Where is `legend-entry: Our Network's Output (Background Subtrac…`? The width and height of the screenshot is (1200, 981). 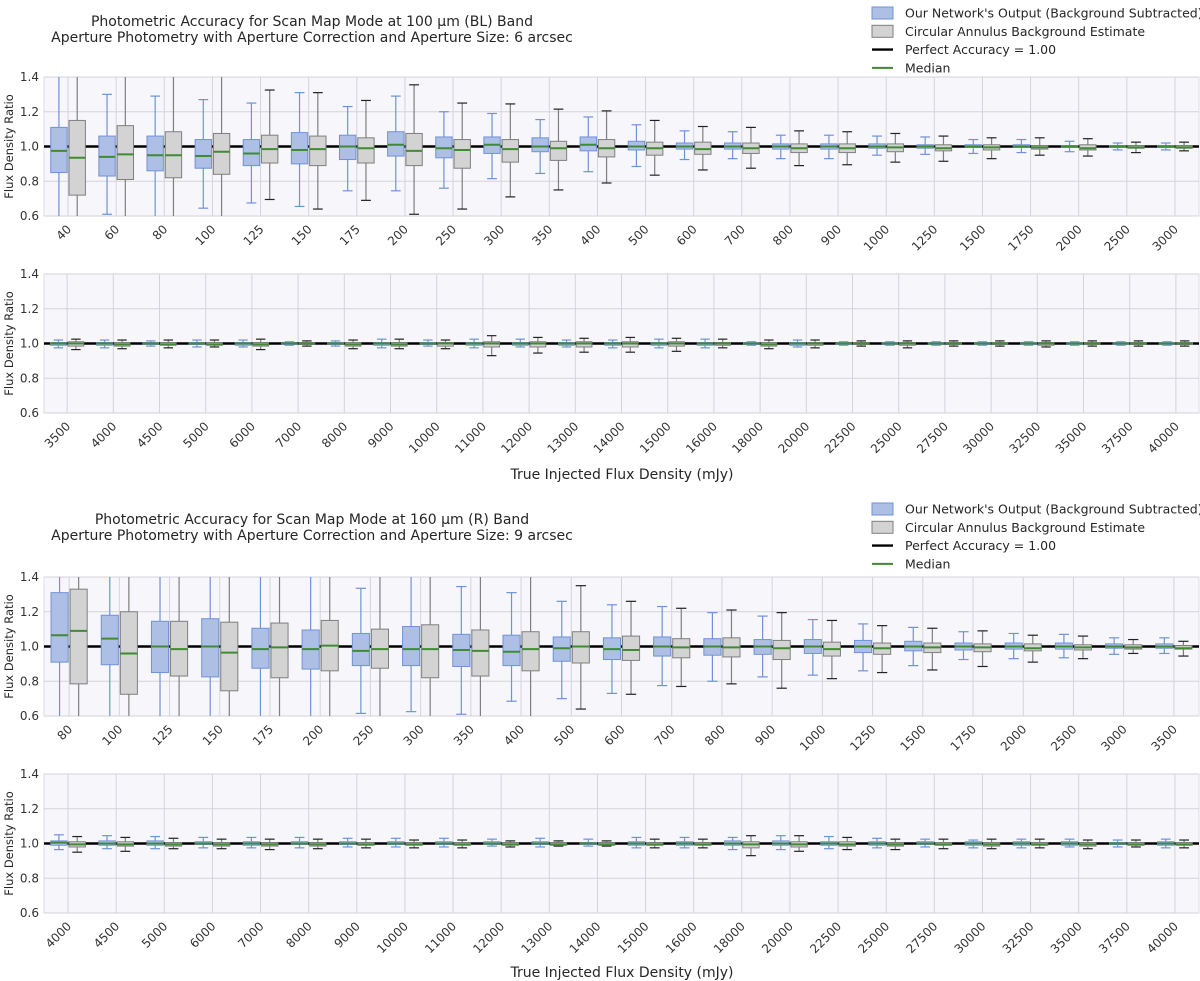 legend-entry: Our Network's Output (Background Subtrac… is located at coordinates (1052, 13).